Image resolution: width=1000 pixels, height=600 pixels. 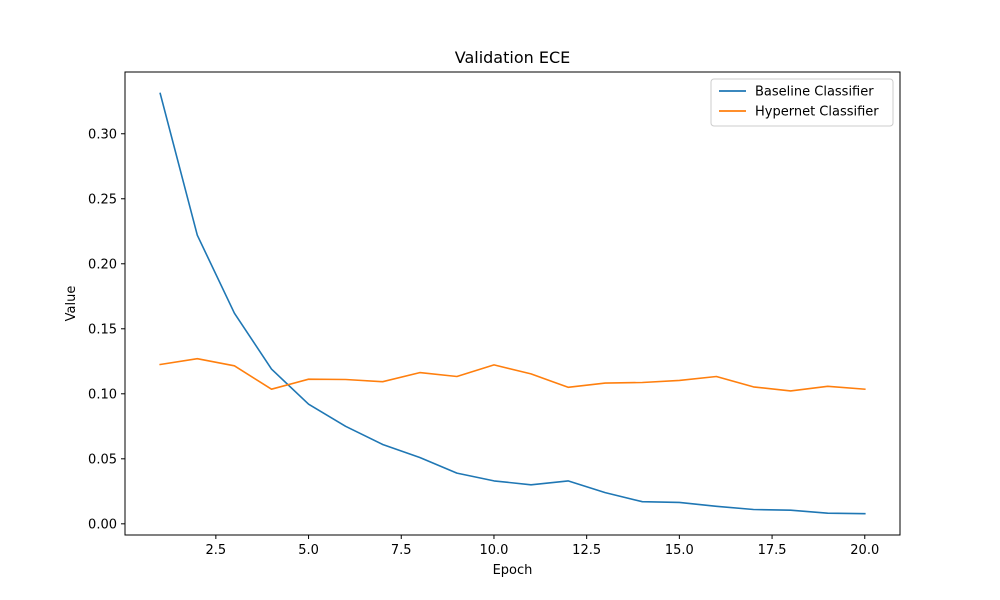 What do you see at coordinates (216, 550) in the screenshot?
I see `x-tick-label: 2.5` at bounding box center [216, 550].